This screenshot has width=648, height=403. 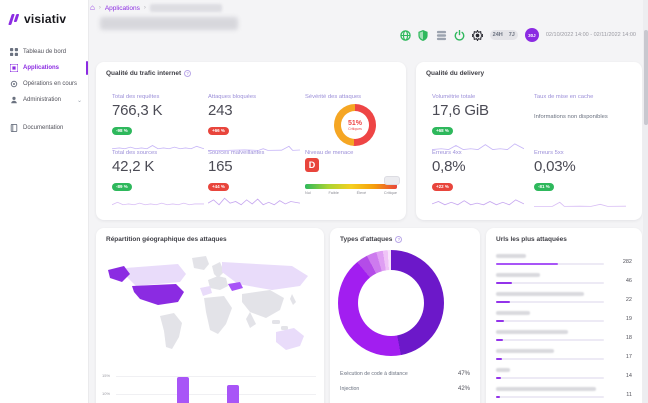 What do you see at coordinates (45, 19) in the screenshot?
I see `brand-name: visiativ` at bounding box center [45, 19].